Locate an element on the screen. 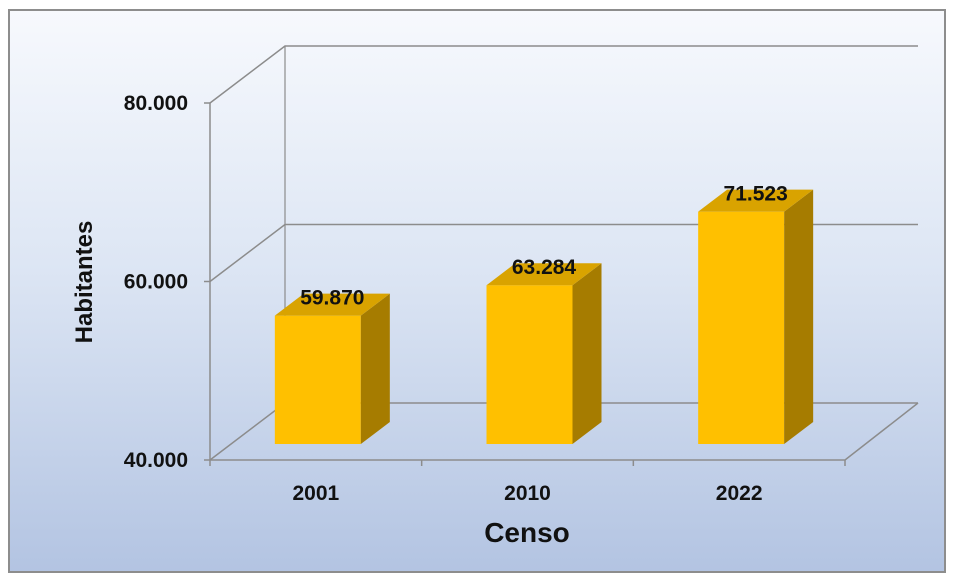 The width and height of the screenshot is (958, 581). bar-2001 is located at coordinates (332, 368).